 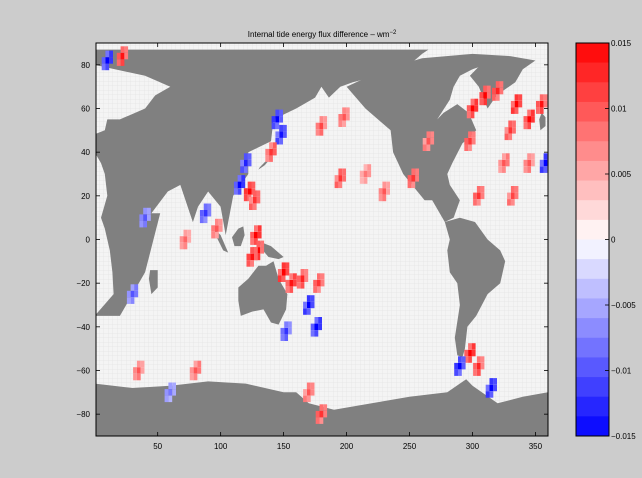 What do you see at coordinates (83, 283) in the screenshot?
I see `y-tick-label: −20` at bounding box center [83, 283].